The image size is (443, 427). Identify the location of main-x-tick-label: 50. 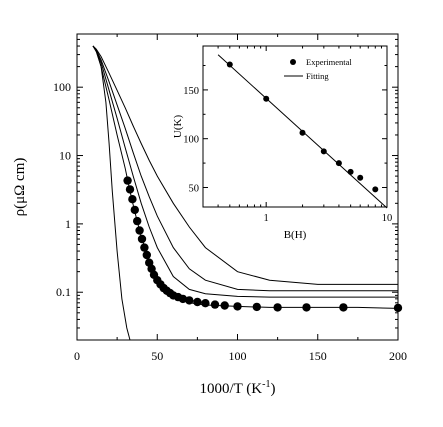
(157, 356).